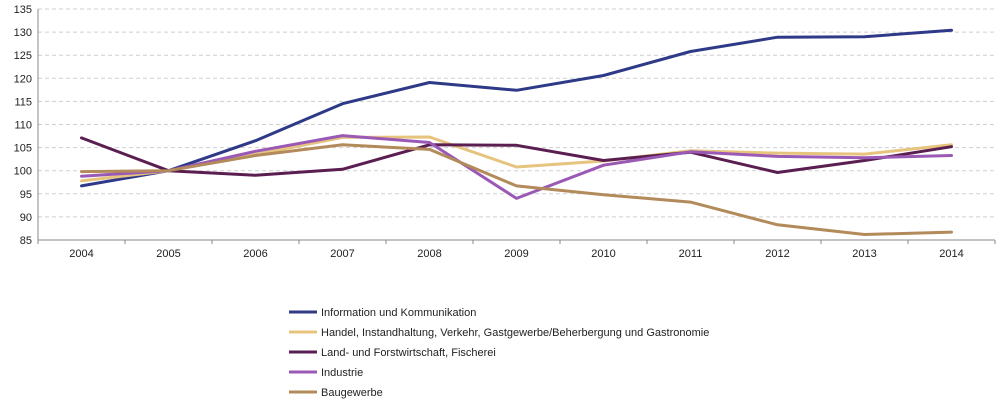  What do you see at coordinates (23, 149) in the screenshot?
I see `y-tick-label: 105` at bounding box center [23, 149].